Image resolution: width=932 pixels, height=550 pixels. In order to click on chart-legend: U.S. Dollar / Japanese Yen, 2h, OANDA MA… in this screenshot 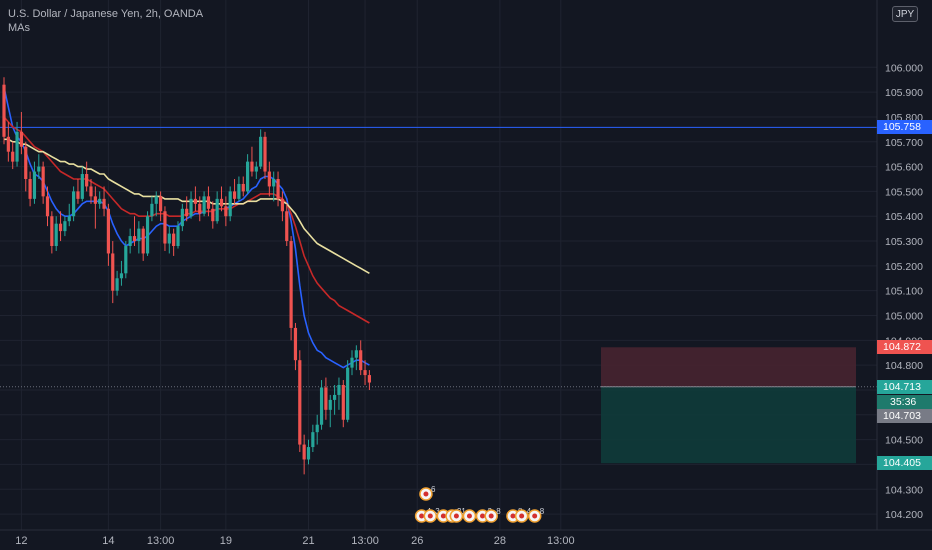, I will do `click(105, 21)`.